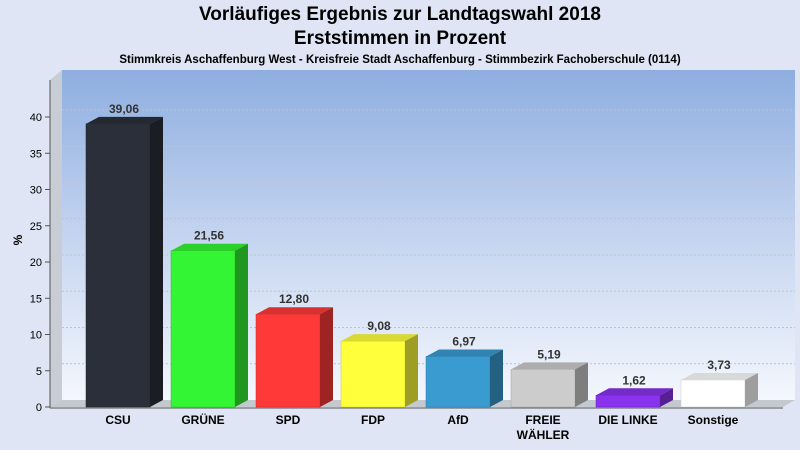 Image resolution: width=800 pixels, height=450 pixels. What do you see at coordinates (379, 326) in the screenshot?
I see `value-label: 9,08` at bounding box center [379, 326].